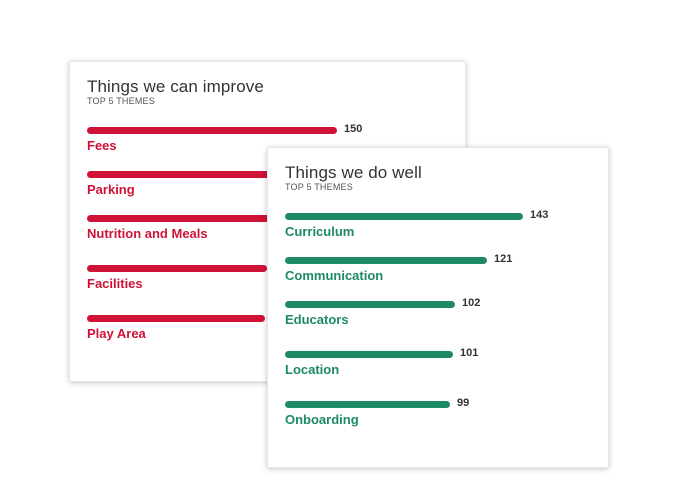 This screenshot has height=487, width=682. What do you see at coordinates (435, 316) in the screenshot?
I see `theme-row-educators: 102 Educators` at bounding box center [435, 316].